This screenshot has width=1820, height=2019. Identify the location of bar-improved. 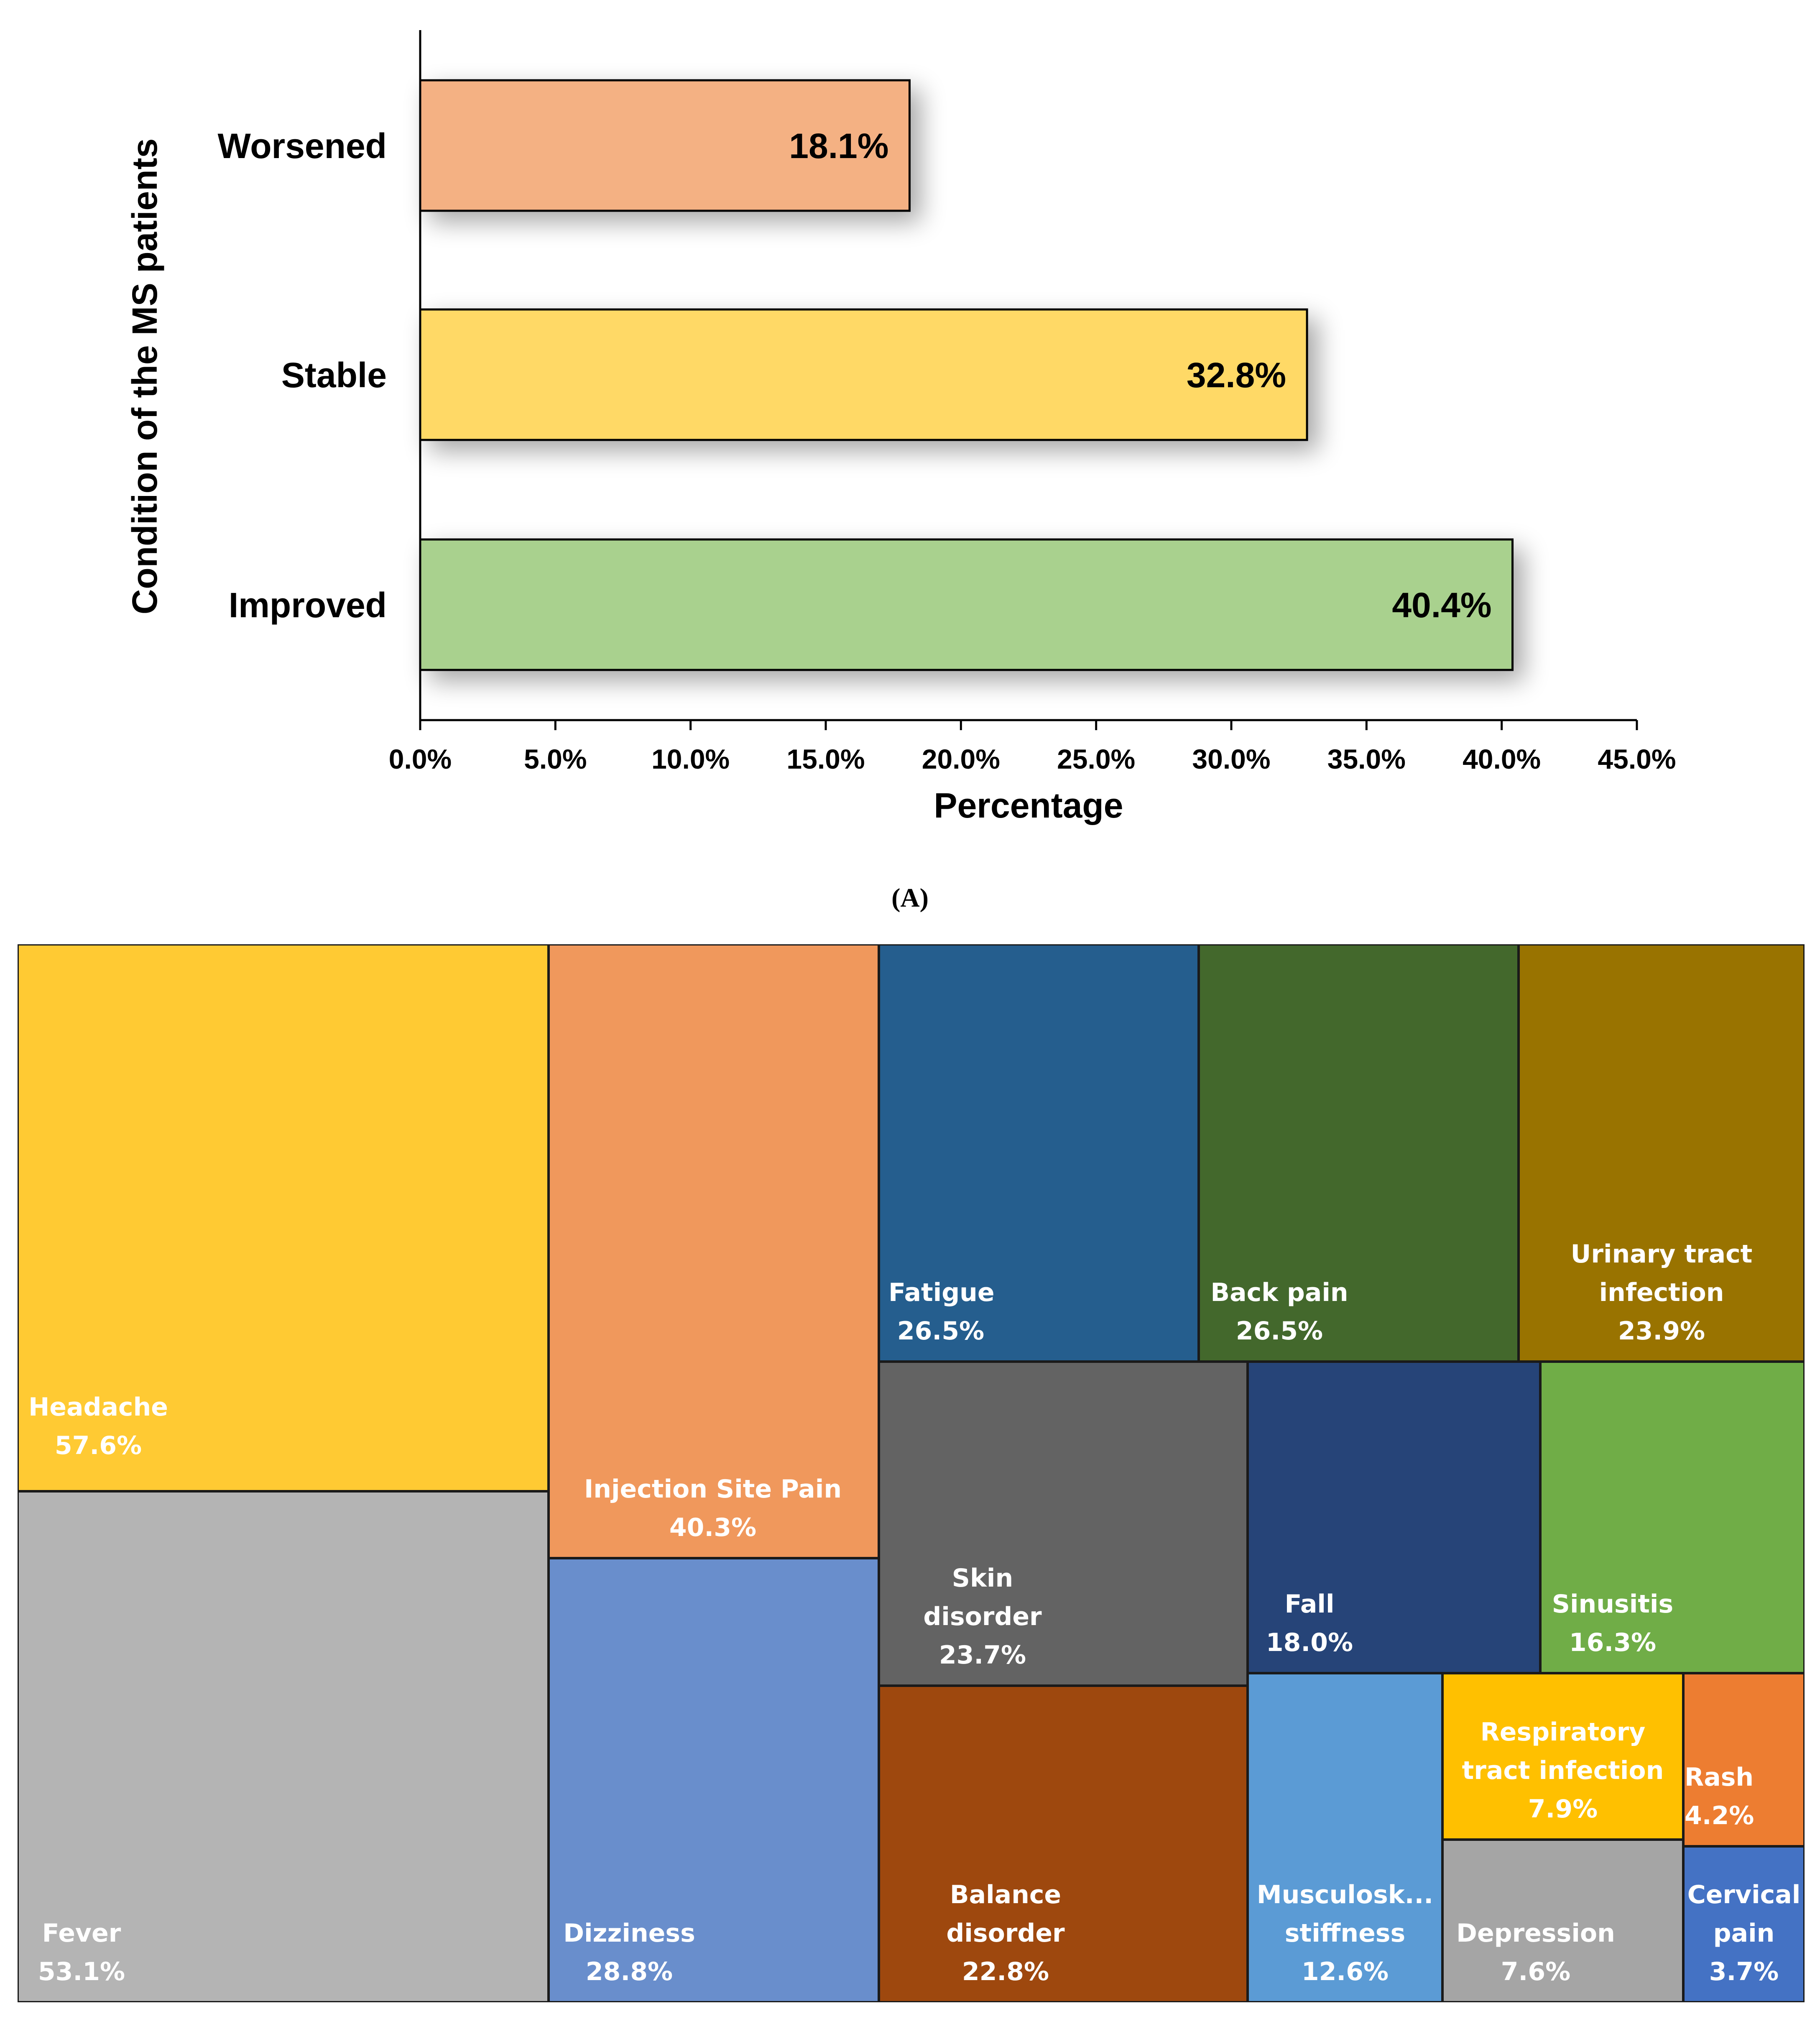
(966, 604).